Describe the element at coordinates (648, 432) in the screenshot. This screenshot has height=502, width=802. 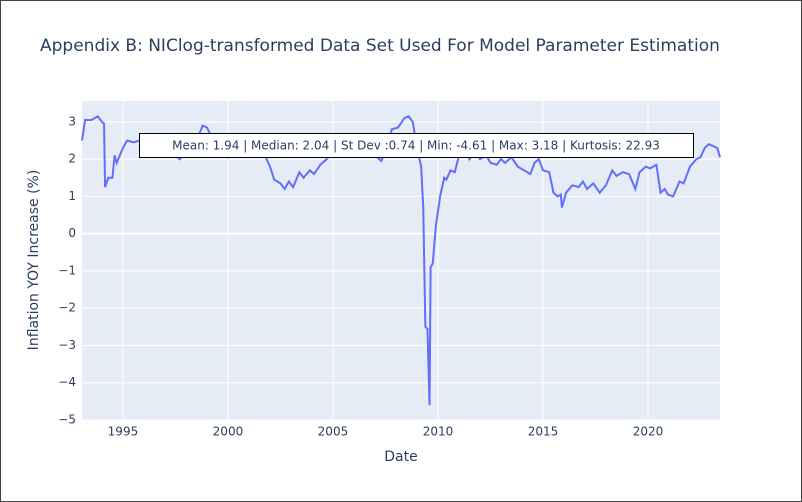
I see `x-tick-label: 2020` at that location.